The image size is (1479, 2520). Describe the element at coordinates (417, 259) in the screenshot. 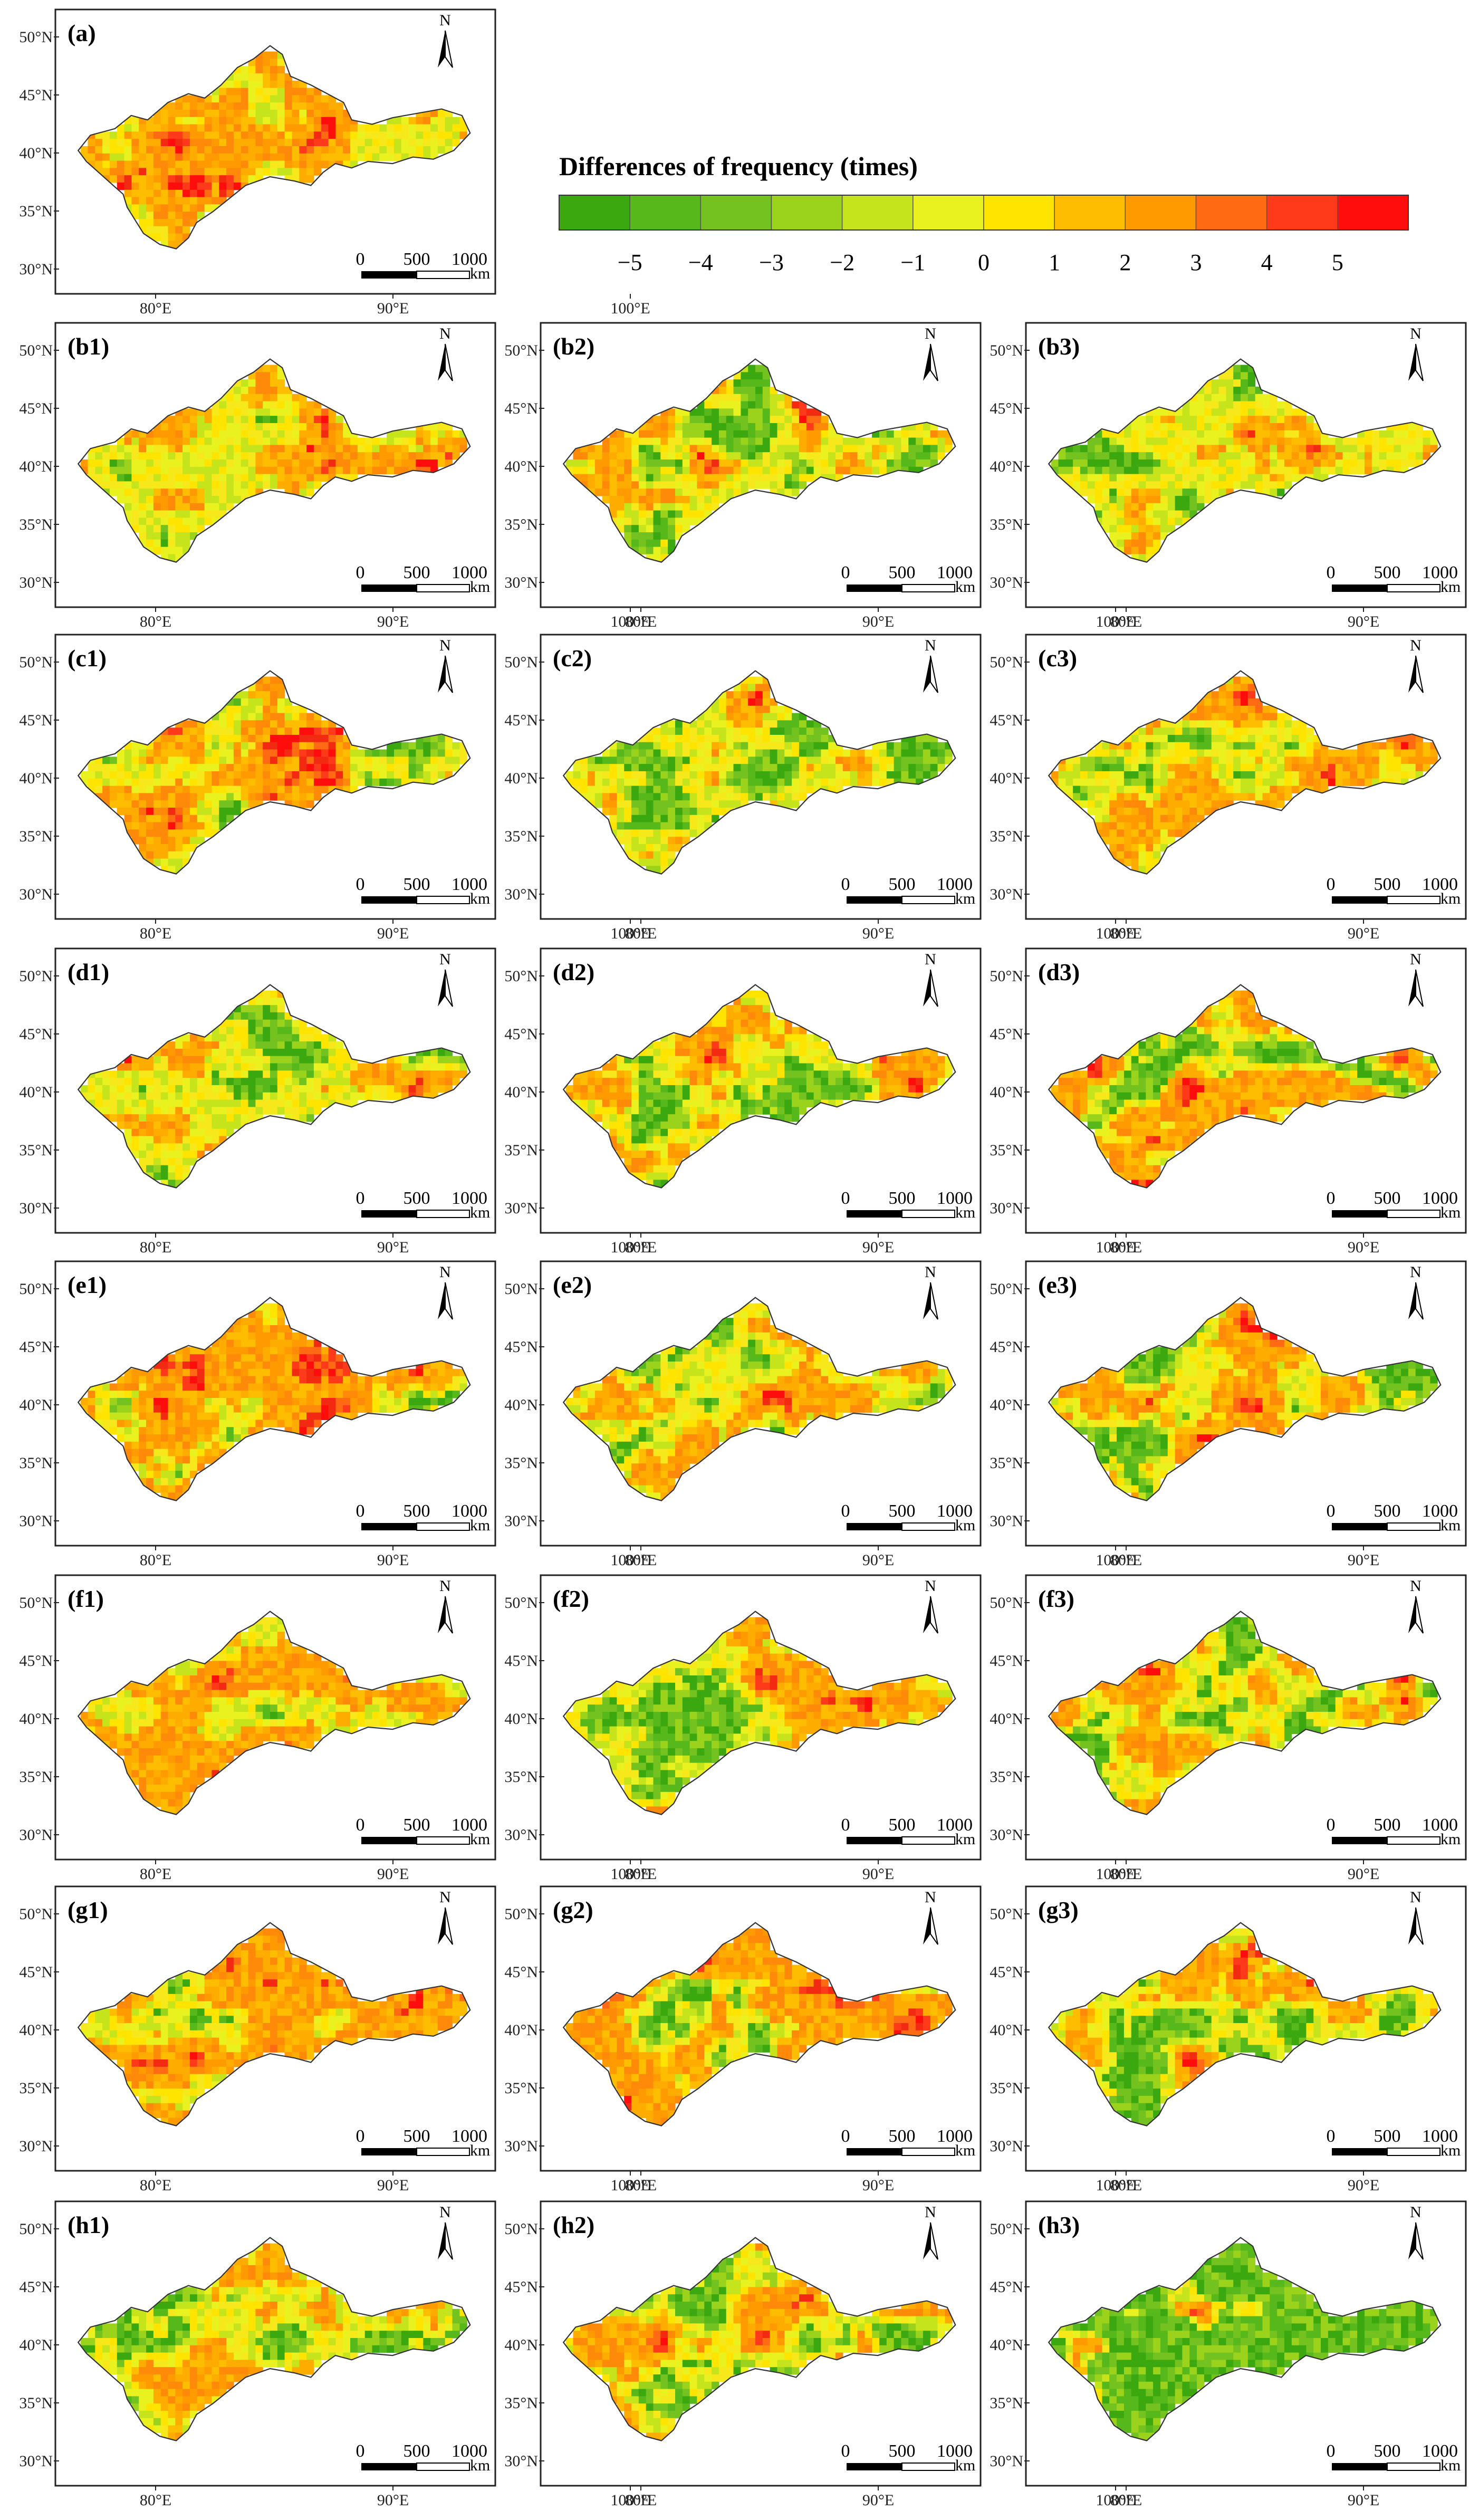

I see `scale-label: 500` at that location.